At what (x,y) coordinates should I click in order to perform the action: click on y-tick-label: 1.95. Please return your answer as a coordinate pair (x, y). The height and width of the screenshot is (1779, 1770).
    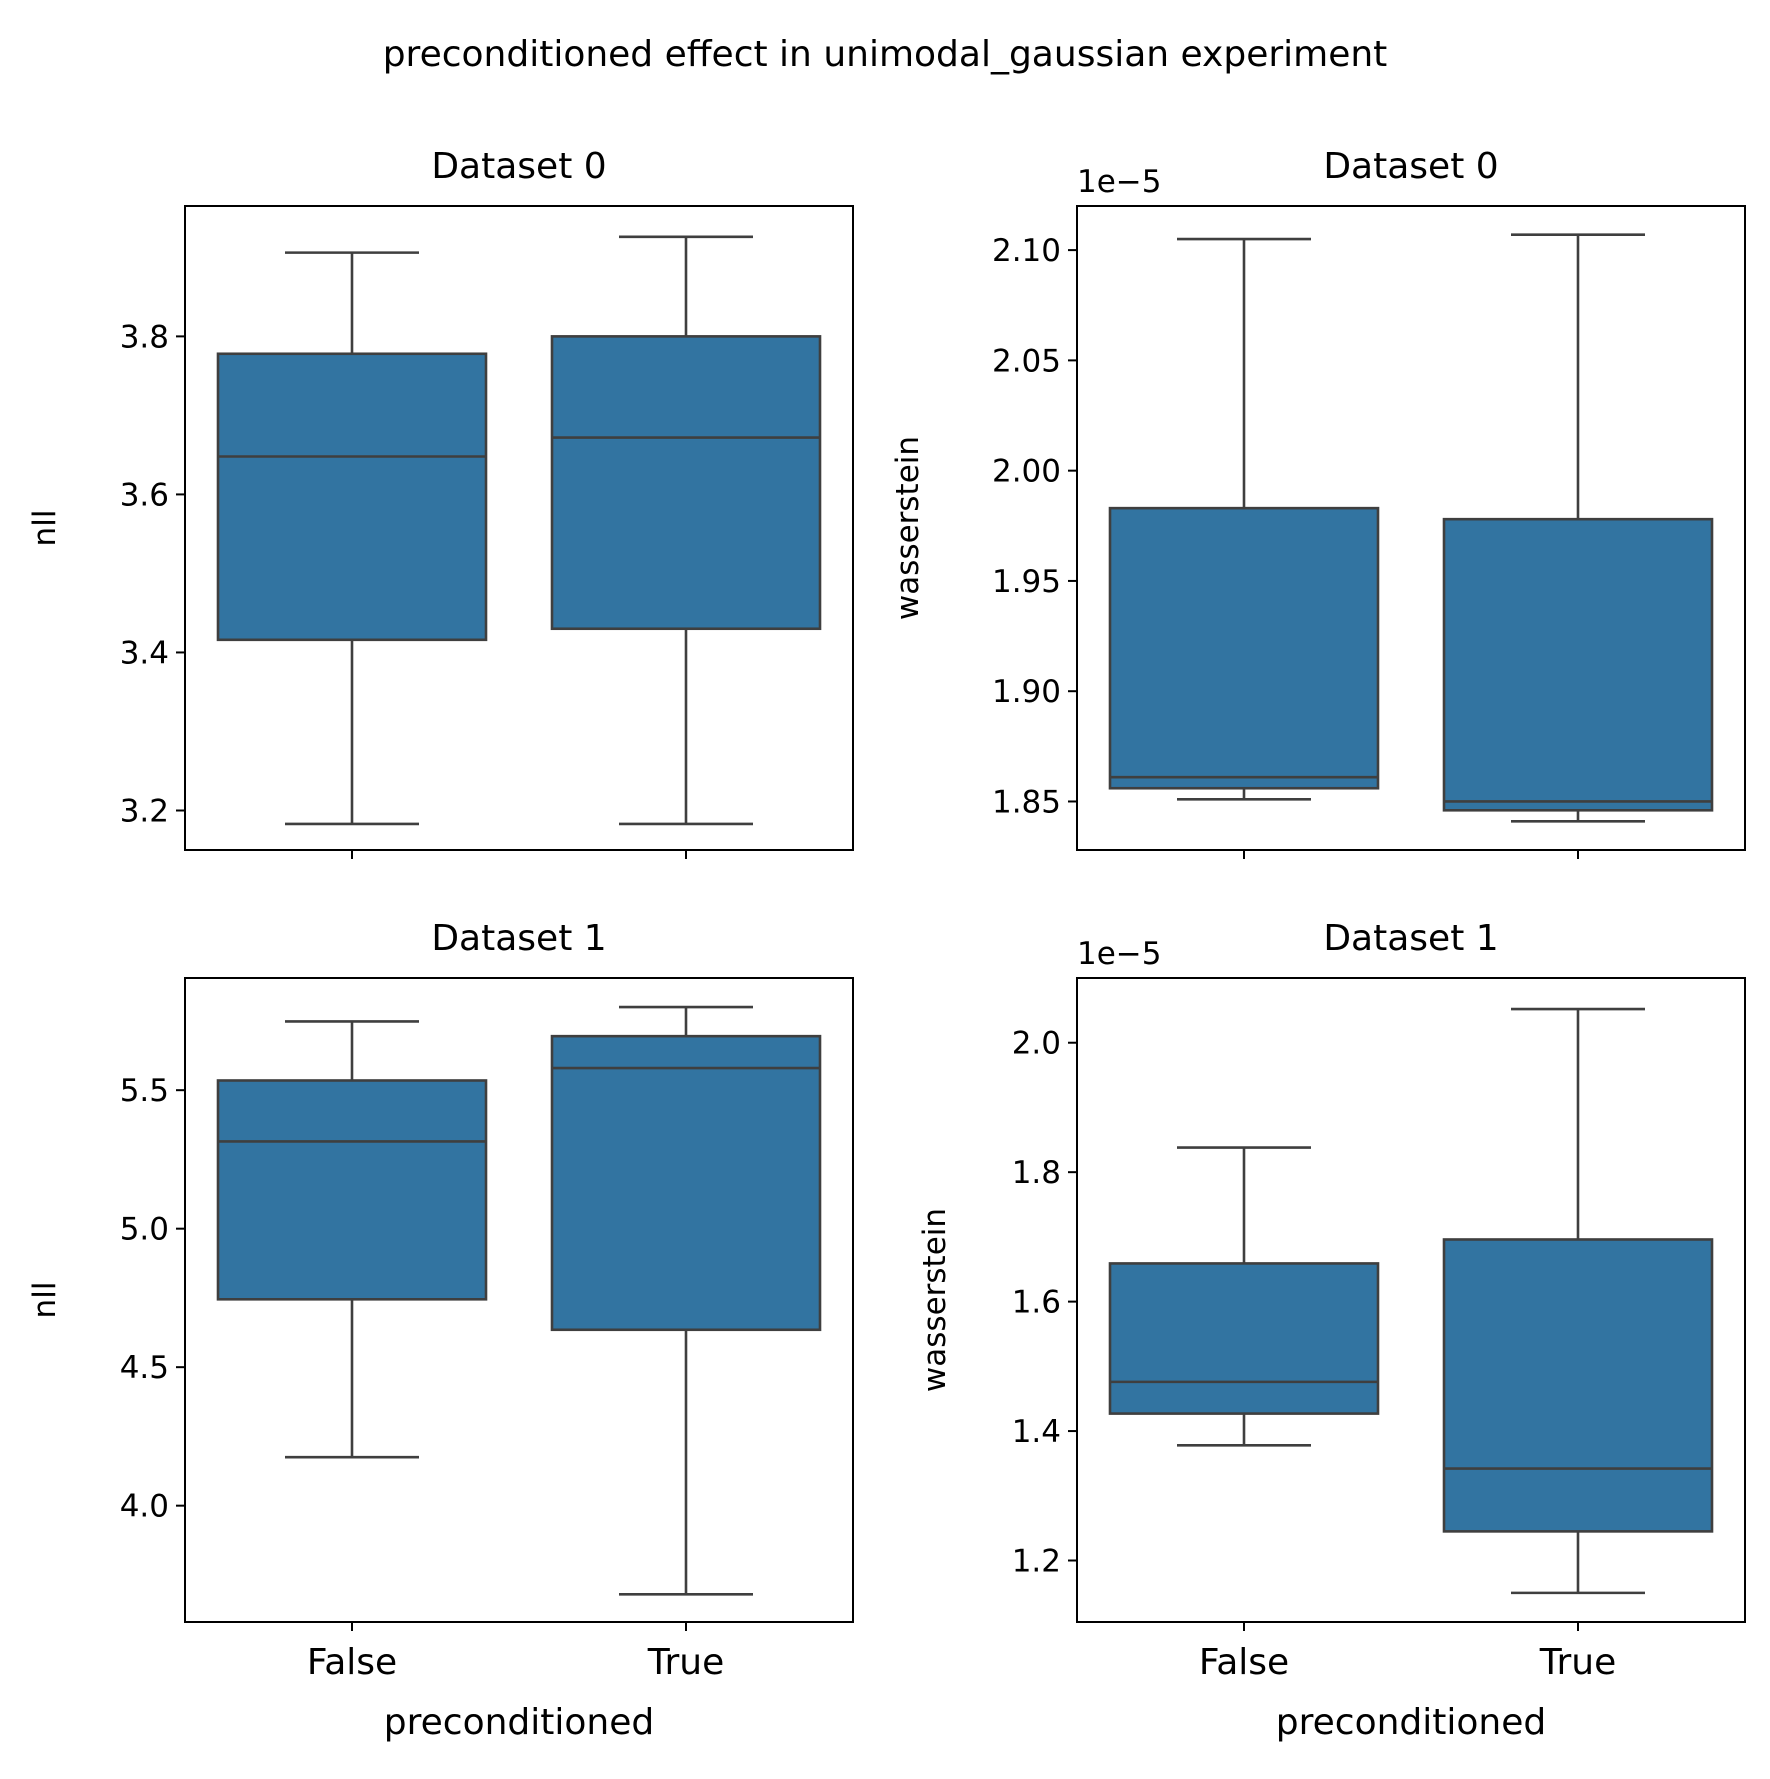
    Looking at the image, I should click on (1026, 582).